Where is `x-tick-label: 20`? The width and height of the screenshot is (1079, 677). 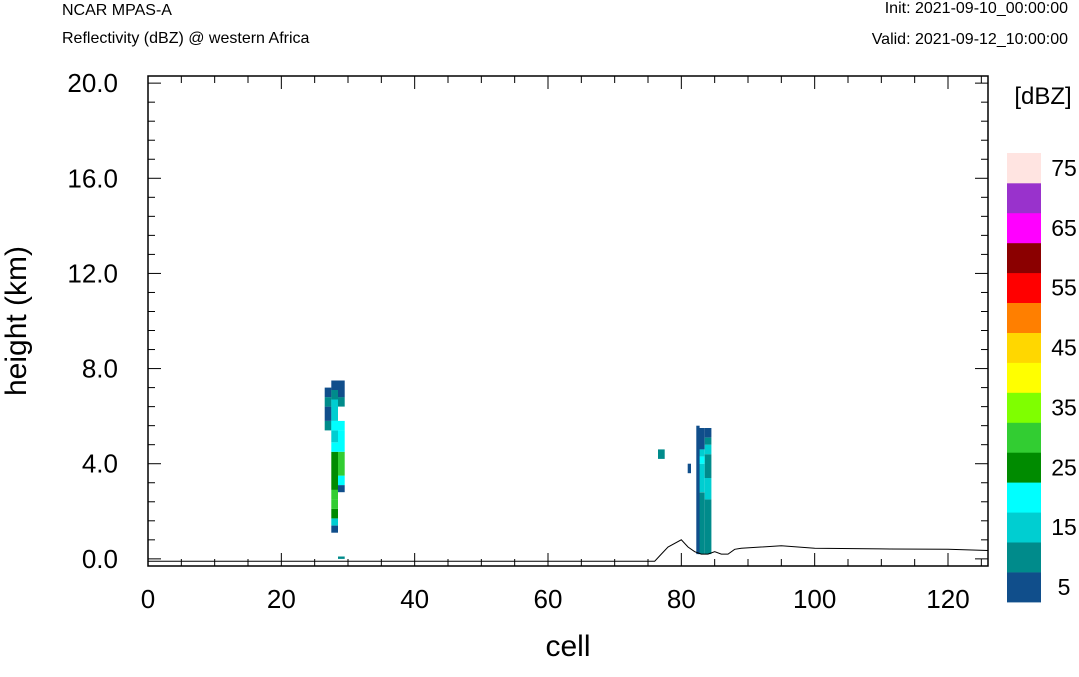 x-tick-label: 20 is located at coordinates (281, 599).